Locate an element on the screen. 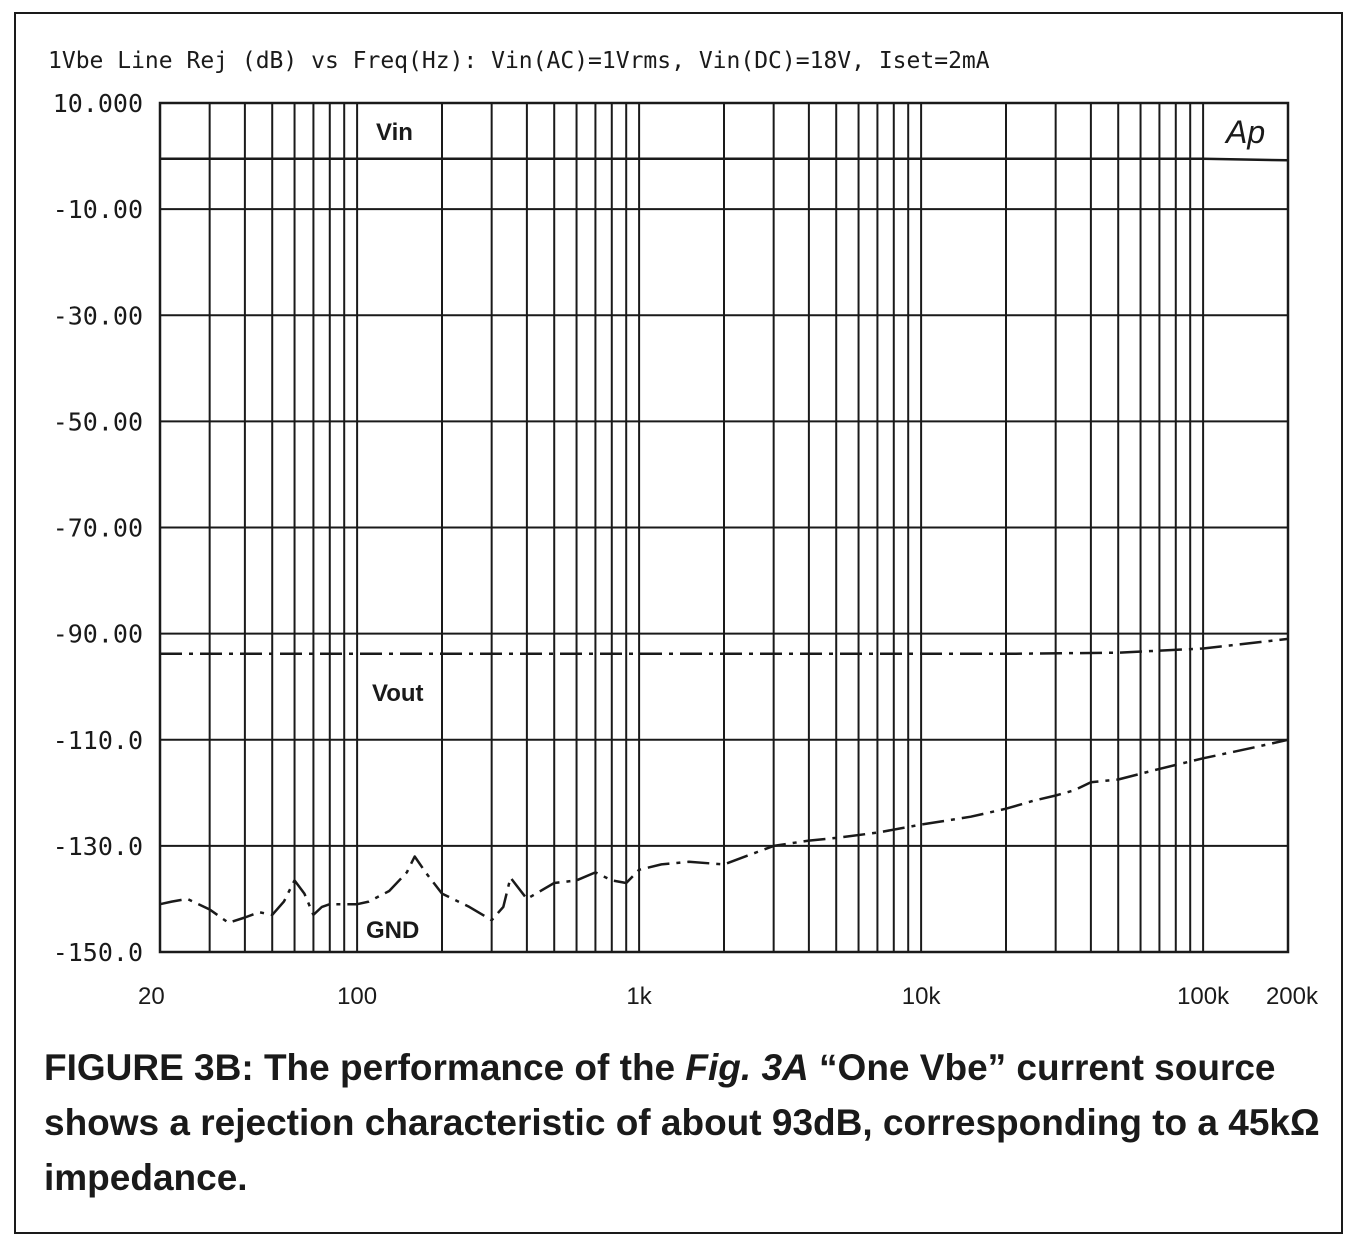  series-line-gnd is located at coordinates (724, 831).